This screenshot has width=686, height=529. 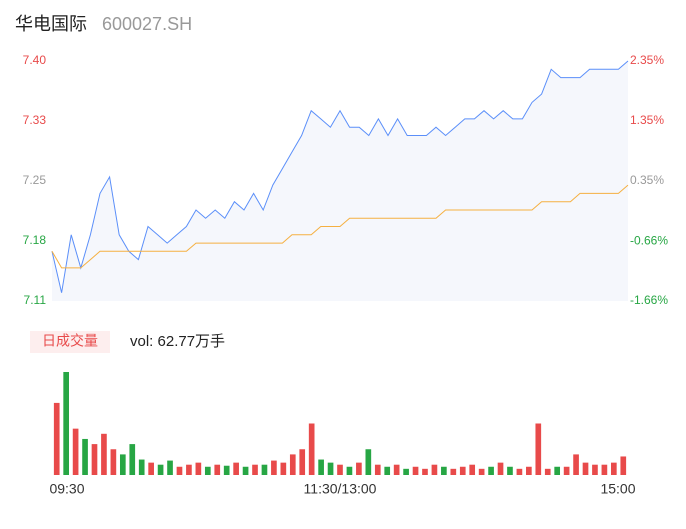 What do you see at coordinates (340, 226) in the screenshot?
I see `average-line` at bounding box center [340, 226].